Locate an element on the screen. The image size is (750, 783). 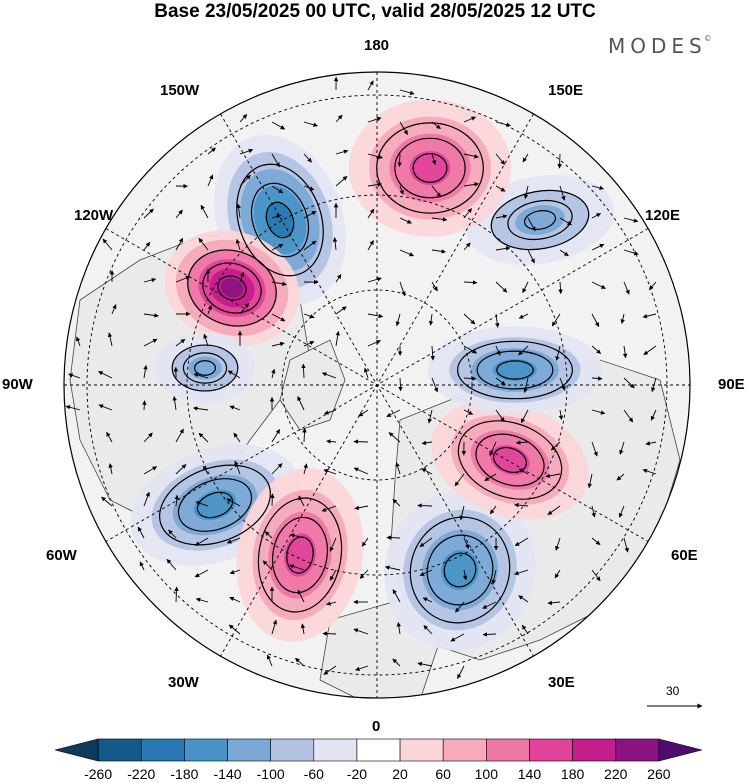
wind-scale-label: 30 is located at coordinates (673, 691).